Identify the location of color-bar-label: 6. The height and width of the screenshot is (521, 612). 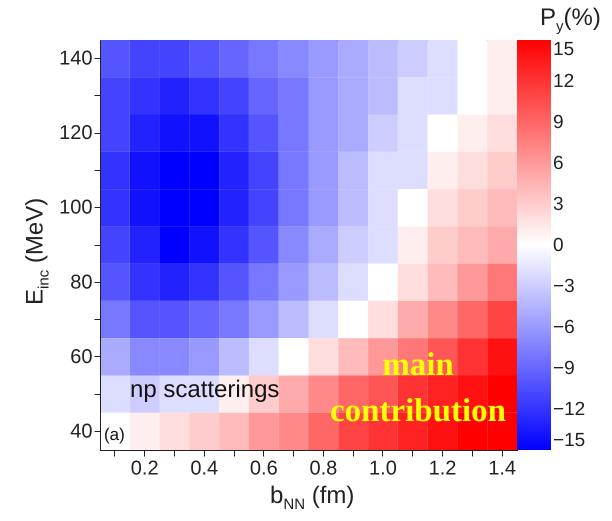
(558, 163).